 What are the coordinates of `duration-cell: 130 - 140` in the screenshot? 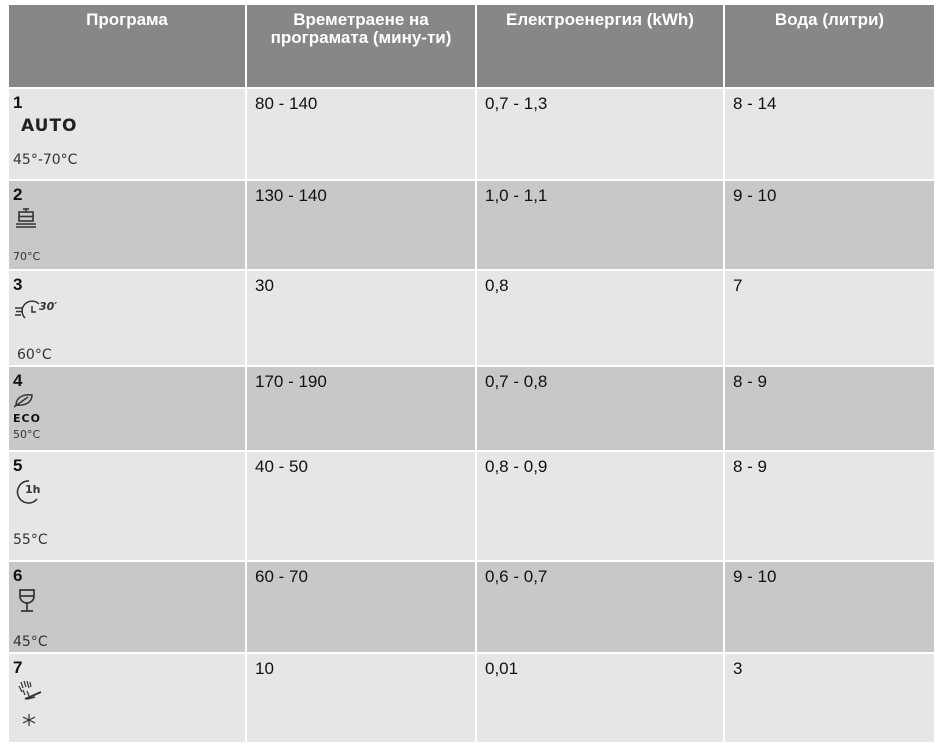 It's located at (362, 224).